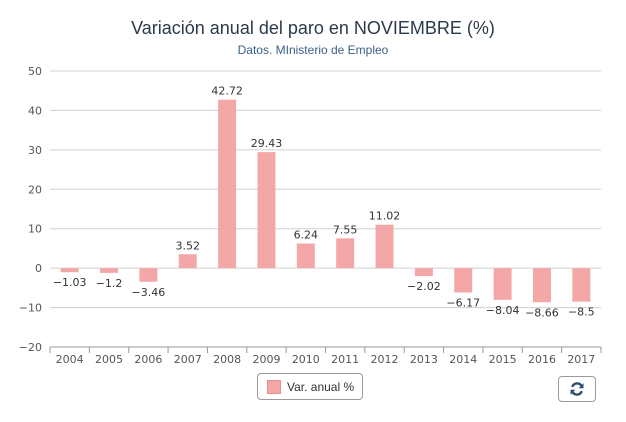 This screenshot has width=626, height=422. Describe the element at coordinates (463, 359) in the screenshot. I see `x-tick-label: 2014` at that location.